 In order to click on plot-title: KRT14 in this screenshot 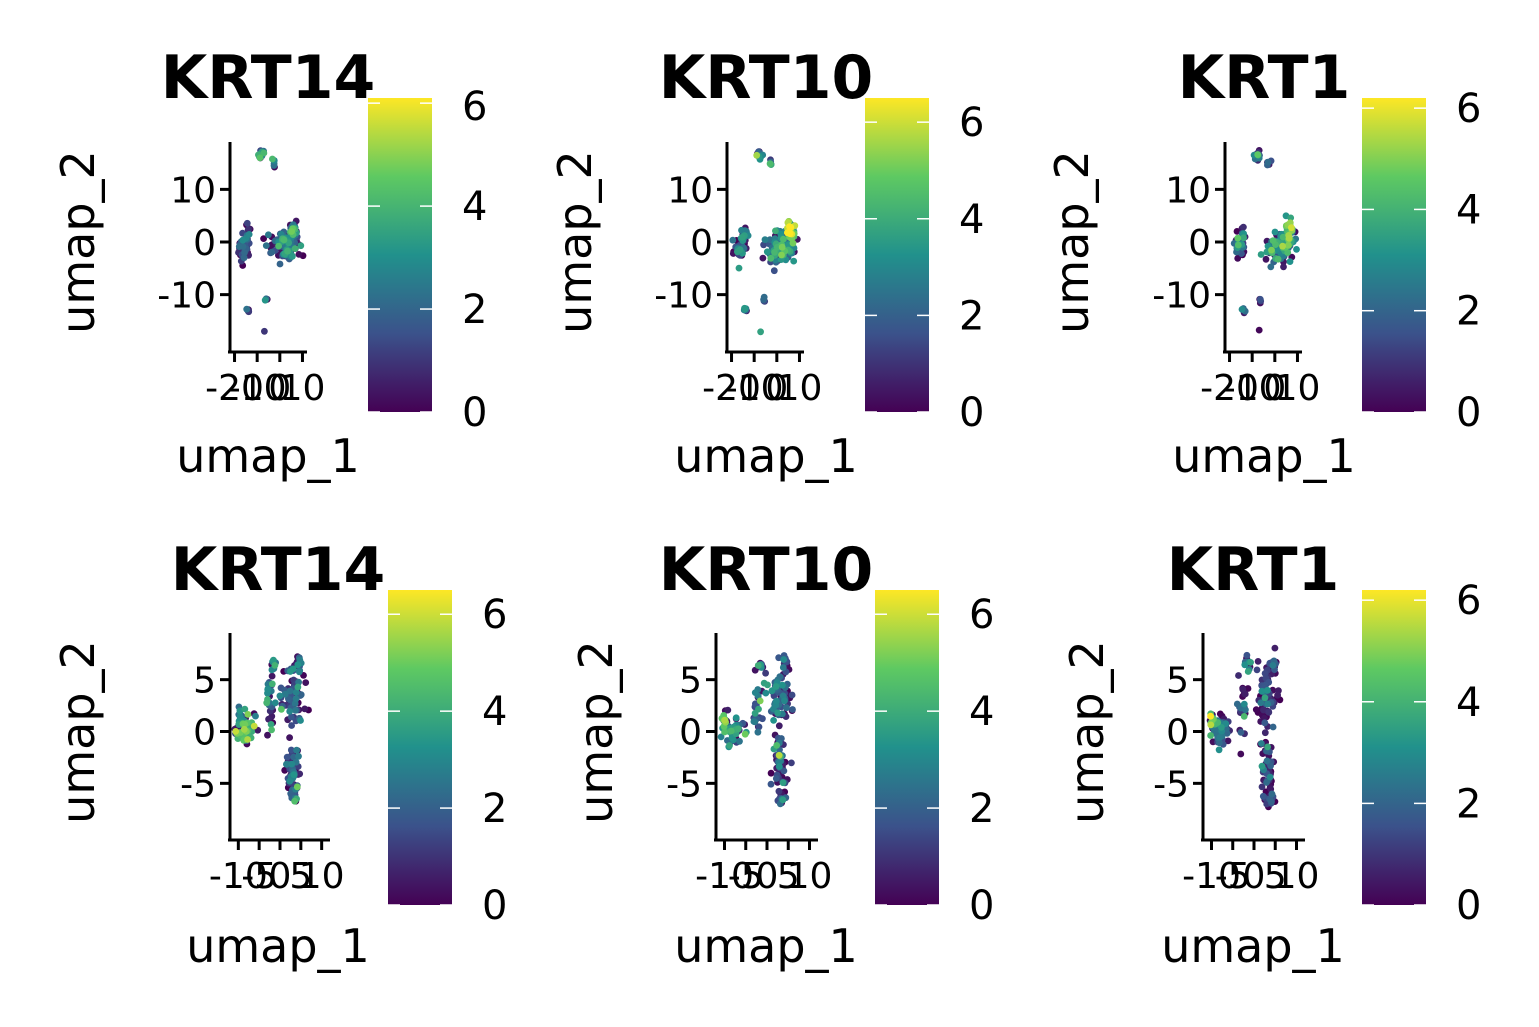, I will do `click(268, 78)`.